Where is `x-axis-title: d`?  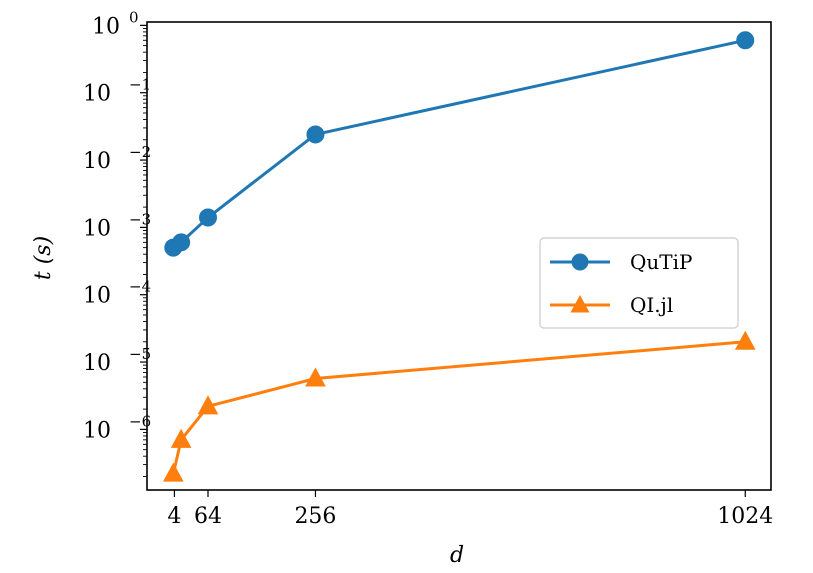
x-axis-title: d is located at coordinates (457, 555).